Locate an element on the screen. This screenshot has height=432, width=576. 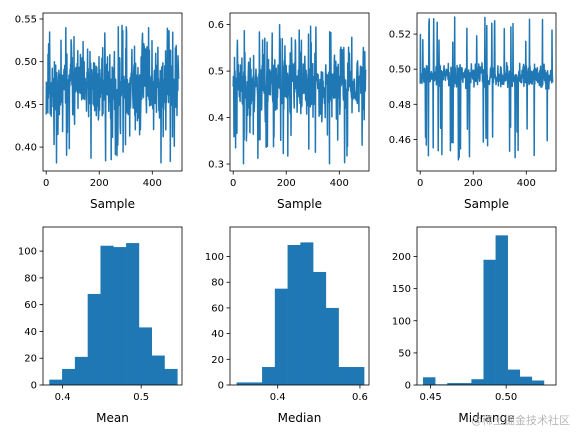
y-tick-label: 0.46 is located at coordinates (400, 140).